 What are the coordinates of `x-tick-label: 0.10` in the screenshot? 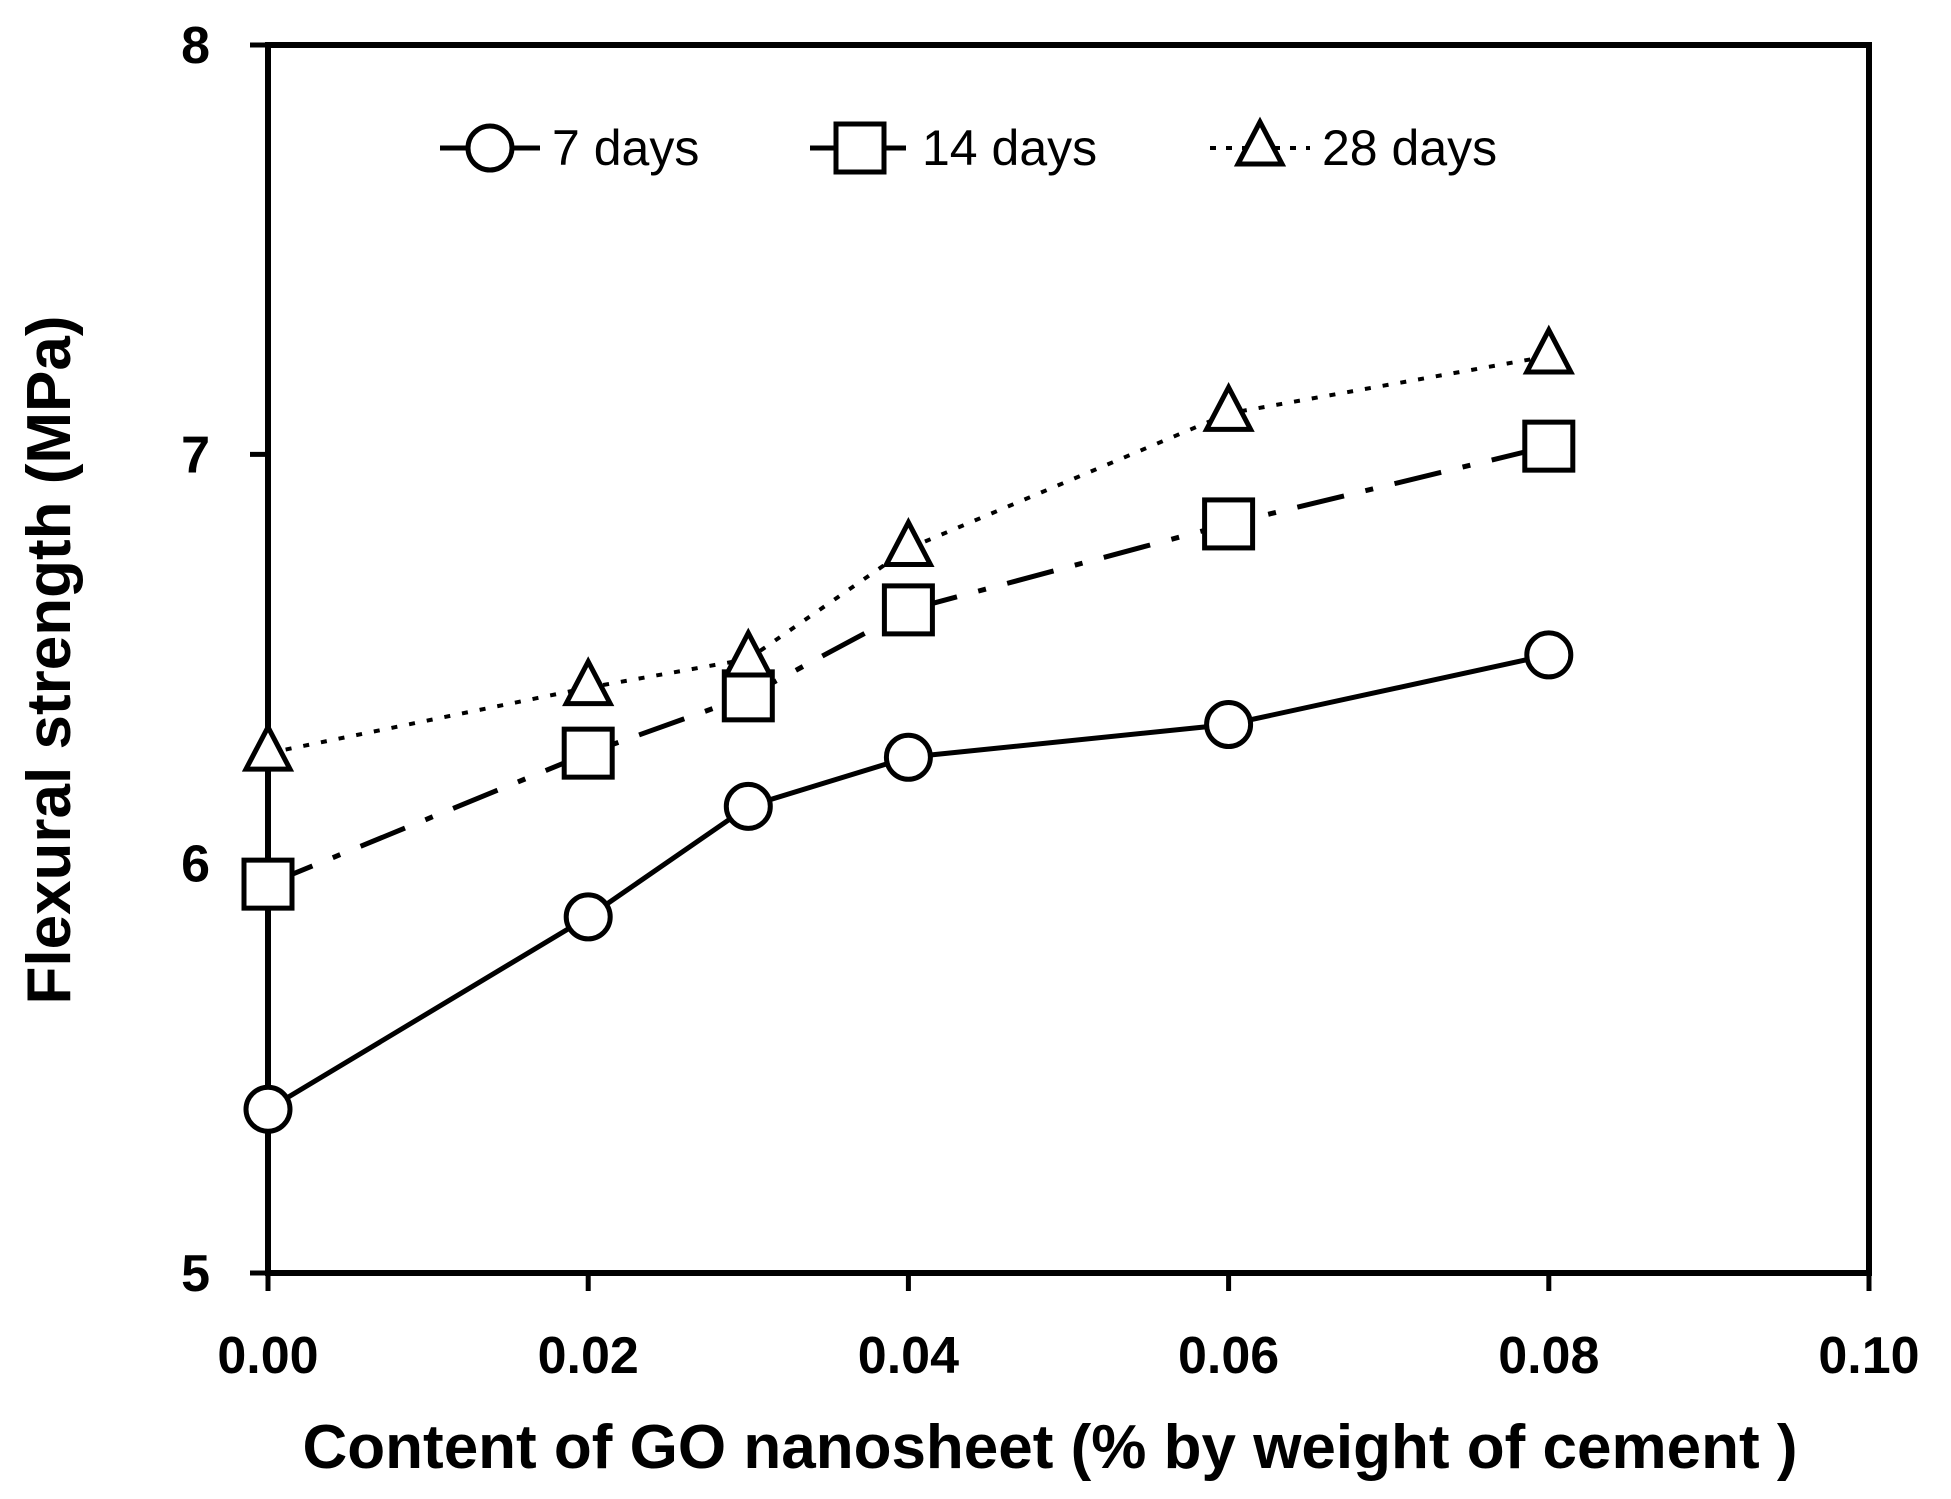 It's located at (1868, 1356).